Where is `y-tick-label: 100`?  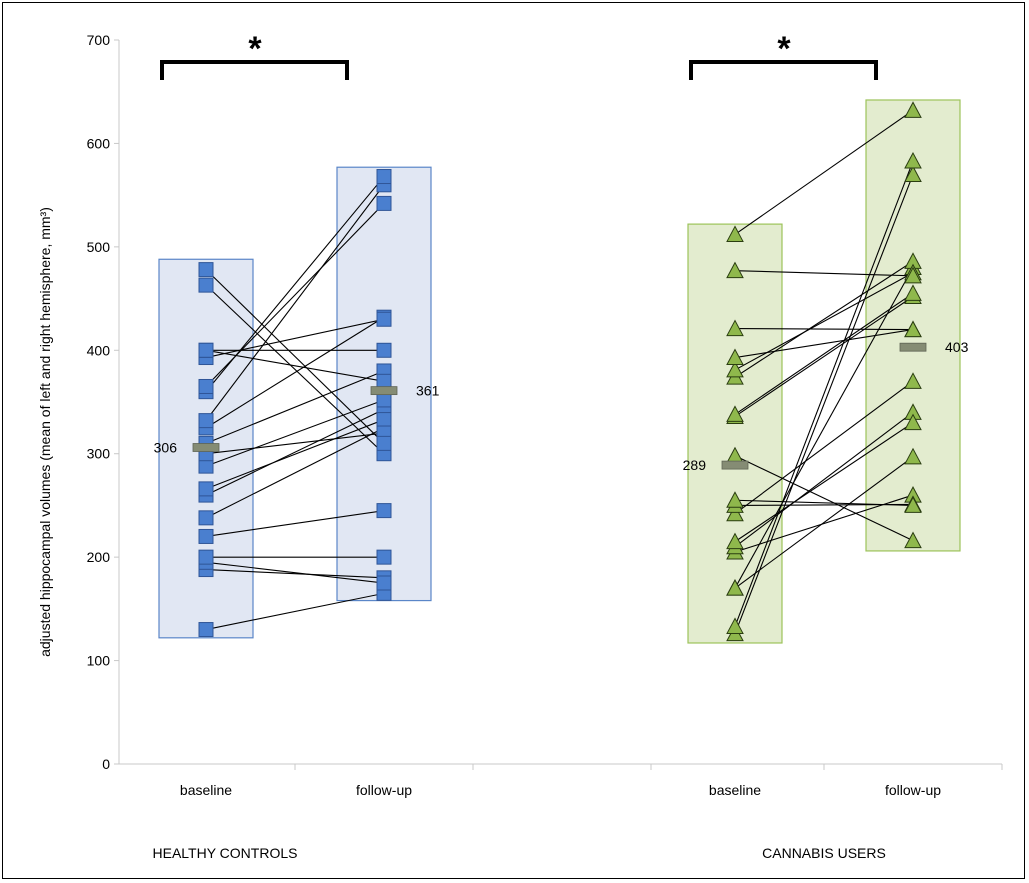 y-tick-label: 100 is located at coordinates (99, 661).